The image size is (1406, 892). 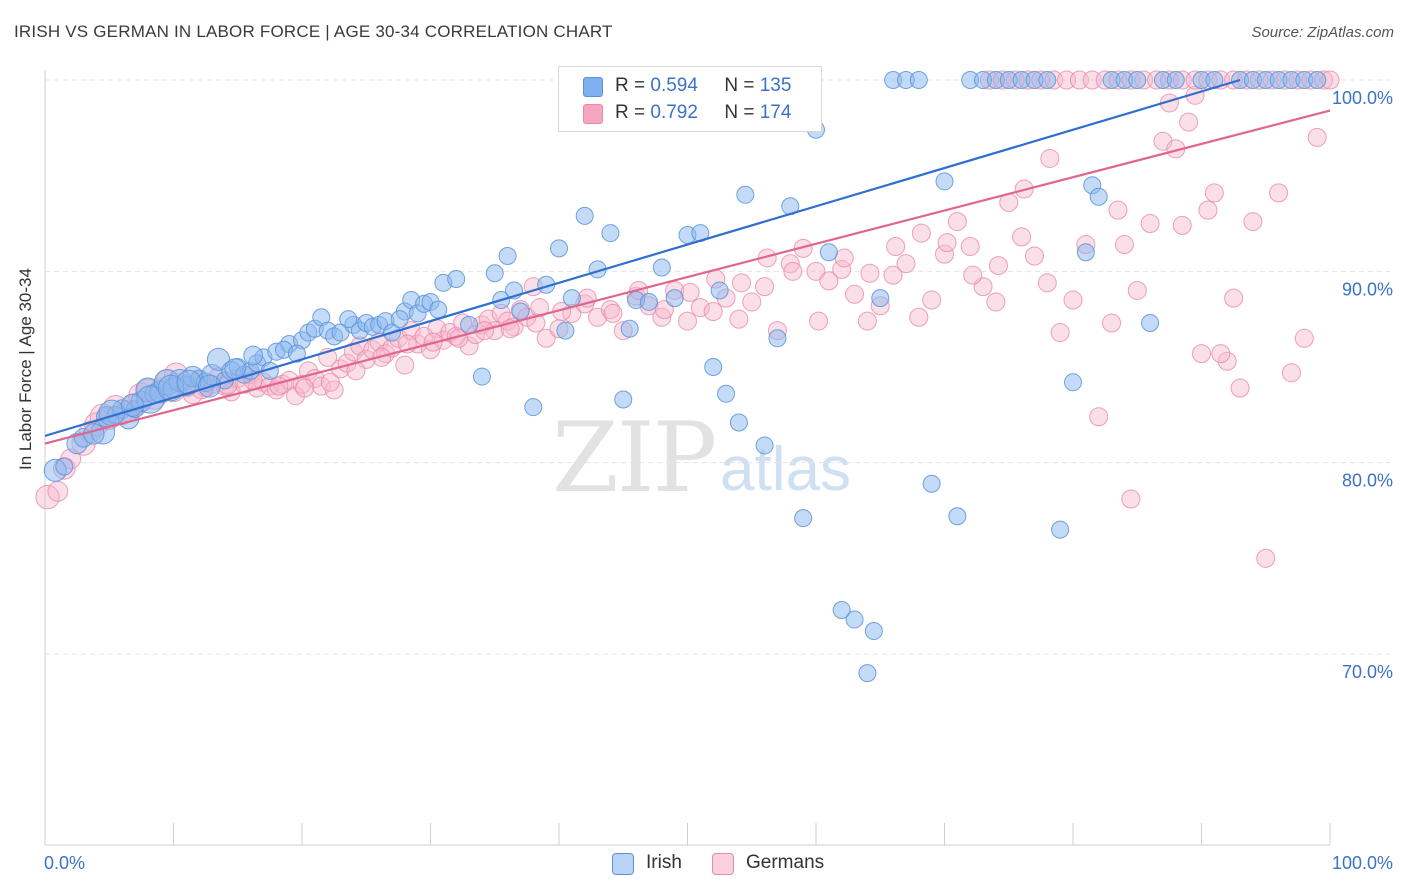 I want to click on irish-n-label: N =, so click(x=739, y=85).